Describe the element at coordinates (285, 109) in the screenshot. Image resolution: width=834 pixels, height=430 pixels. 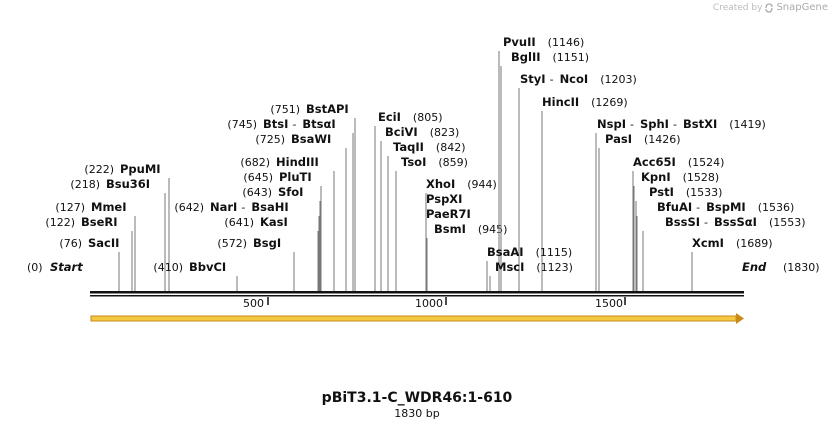
I see `enzyme-position: (751)` at that location.